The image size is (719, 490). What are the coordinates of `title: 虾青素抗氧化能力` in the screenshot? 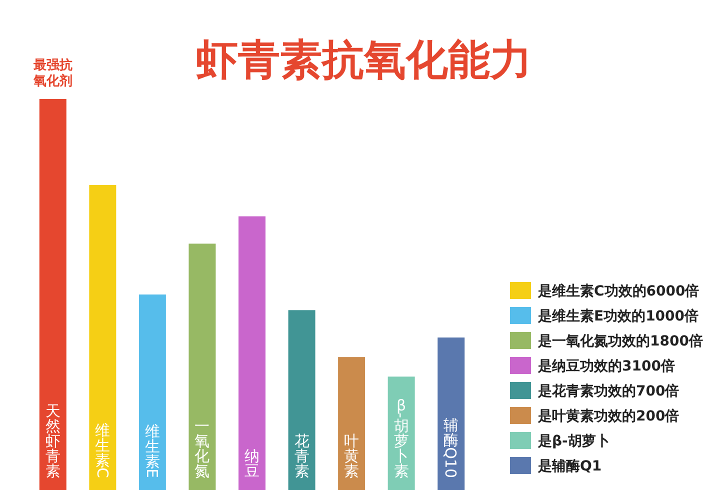 It's located at (364, 59).